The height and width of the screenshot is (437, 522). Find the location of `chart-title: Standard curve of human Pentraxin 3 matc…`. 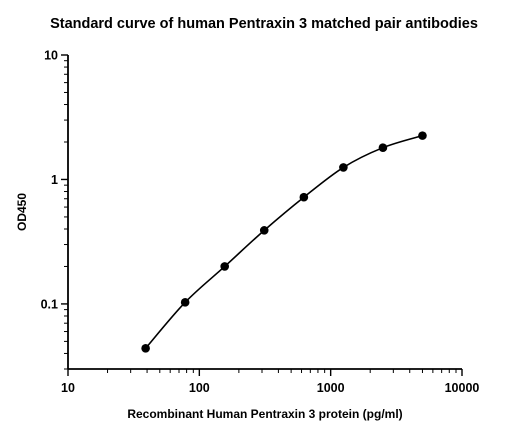

chart-title: Standard curve of human Pentraxin 3 matc… is located at coordinates (264, 24).